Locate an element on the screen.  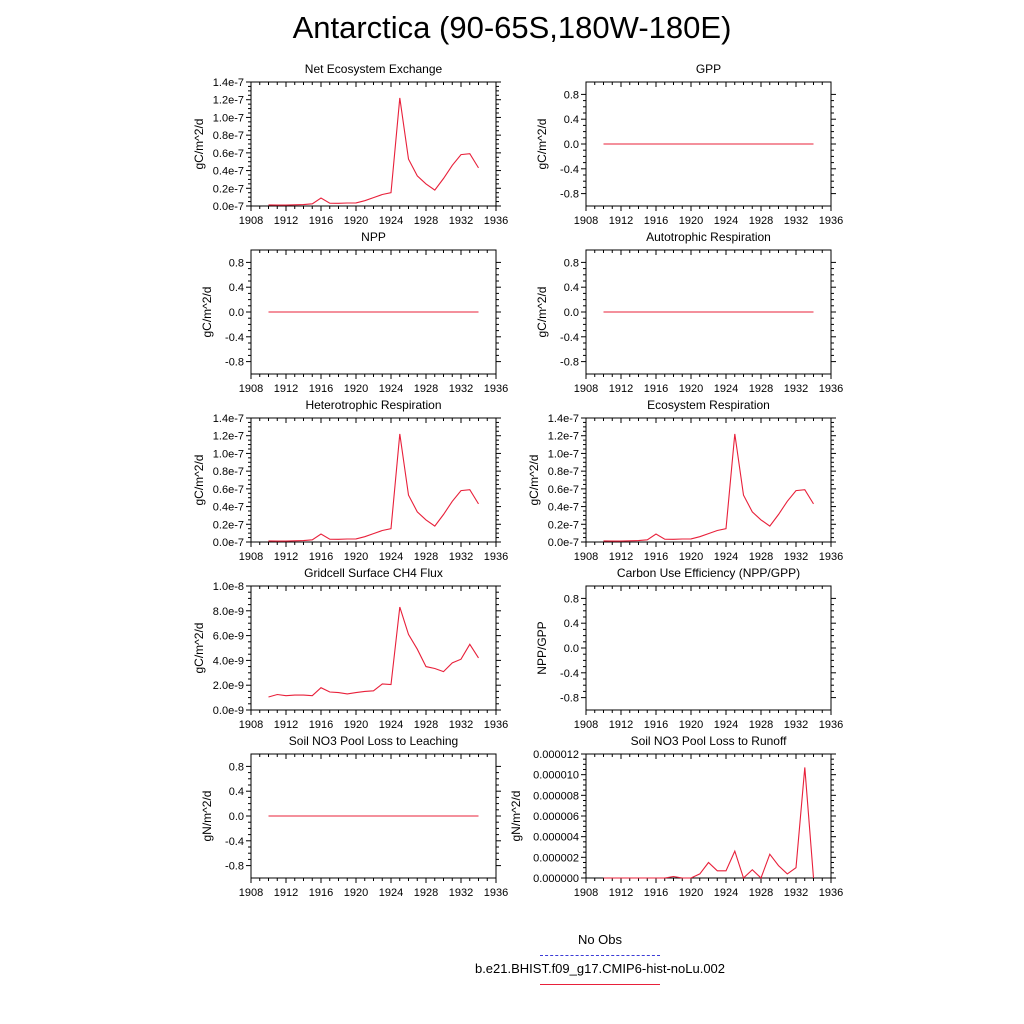
y-tick-label: 0.000006 is located at coordinates (556, 817).